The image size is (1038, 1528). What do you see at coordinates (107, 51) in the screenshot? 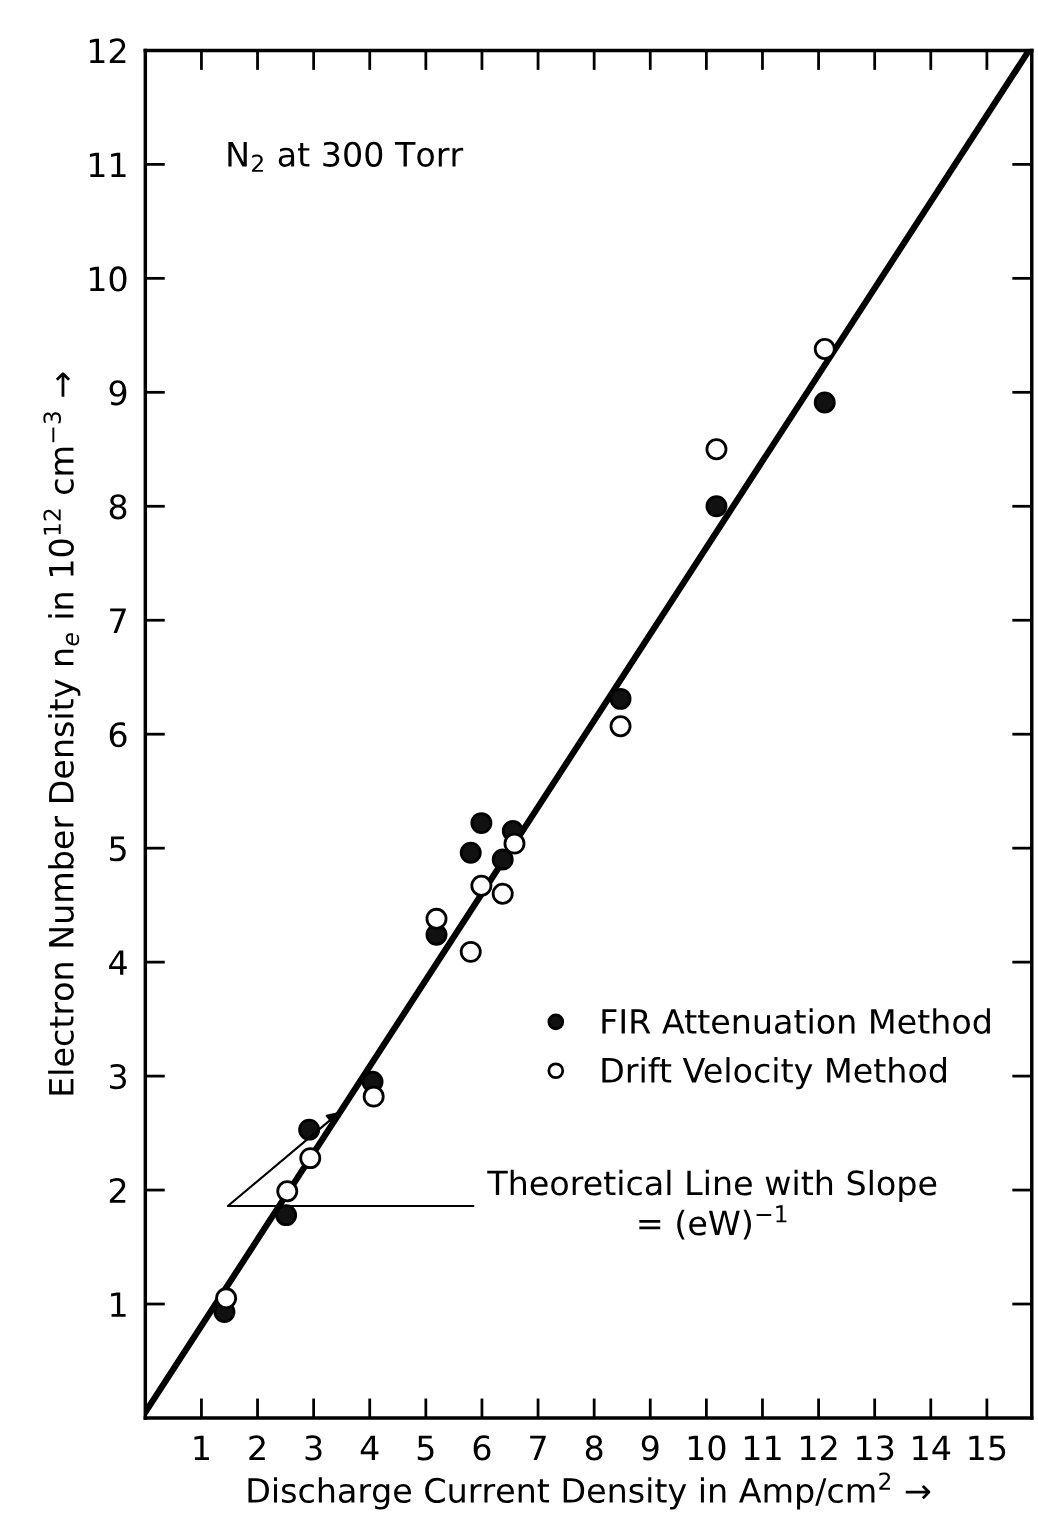
I see `y-tick-label: 12` at bounding box center [107, 51].